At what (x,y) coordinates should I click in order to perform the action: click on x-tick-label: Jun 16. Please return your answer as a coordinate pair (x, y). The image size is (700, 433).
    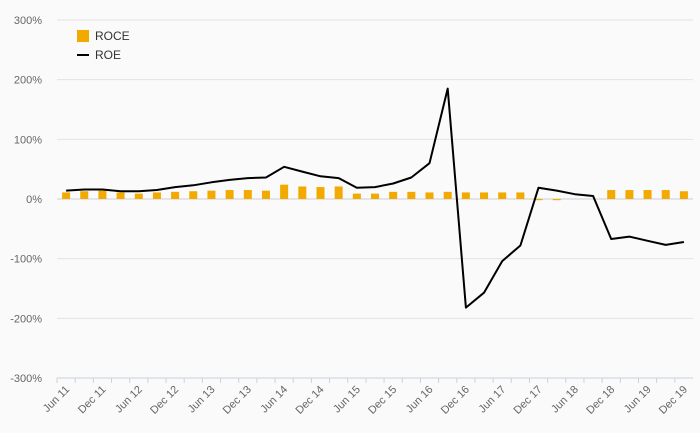
    Looking at the image, I should click on (420, 400).